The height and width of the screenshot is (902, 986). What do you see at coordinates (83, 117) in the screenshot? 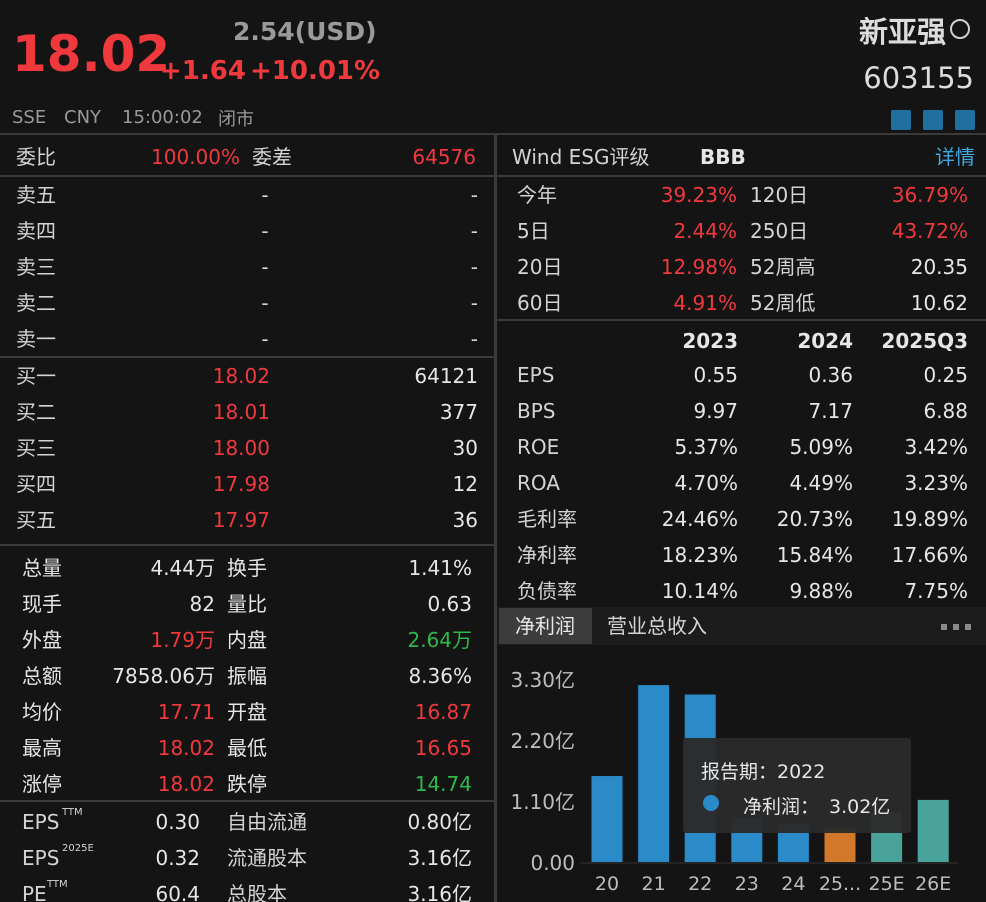
I see `currency: CNY` at bounding box center [83, 117].